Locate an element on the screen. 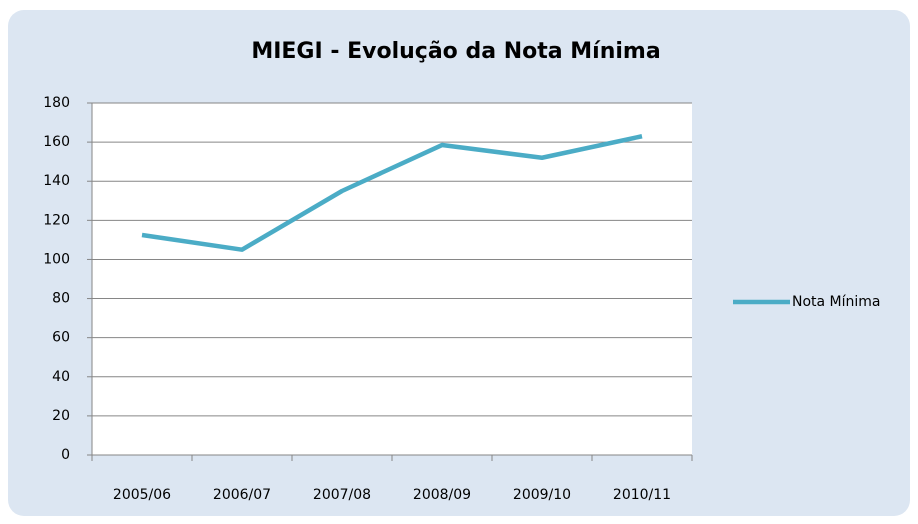 The height and width of the screenshot is (524, 918). data-line is located at coordinates (392, 193).